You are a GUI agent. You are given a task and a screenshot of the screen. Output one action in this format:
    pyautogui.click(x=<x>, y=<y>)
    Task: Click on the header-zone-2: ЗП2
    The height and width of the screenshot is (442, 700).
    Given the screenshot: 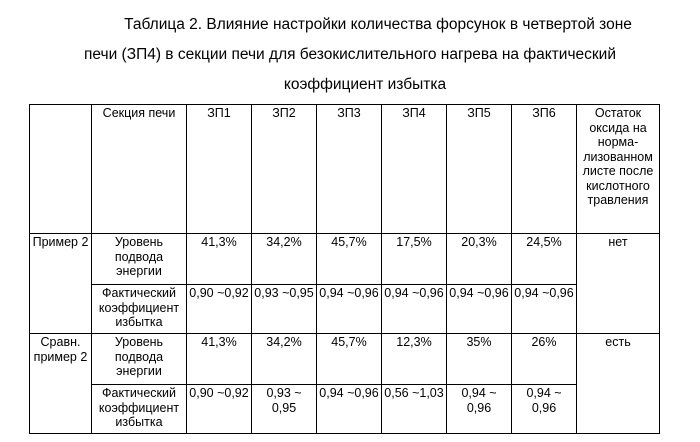 What is the action you would take?
    pyautogui.click(x=284, y=169)
    